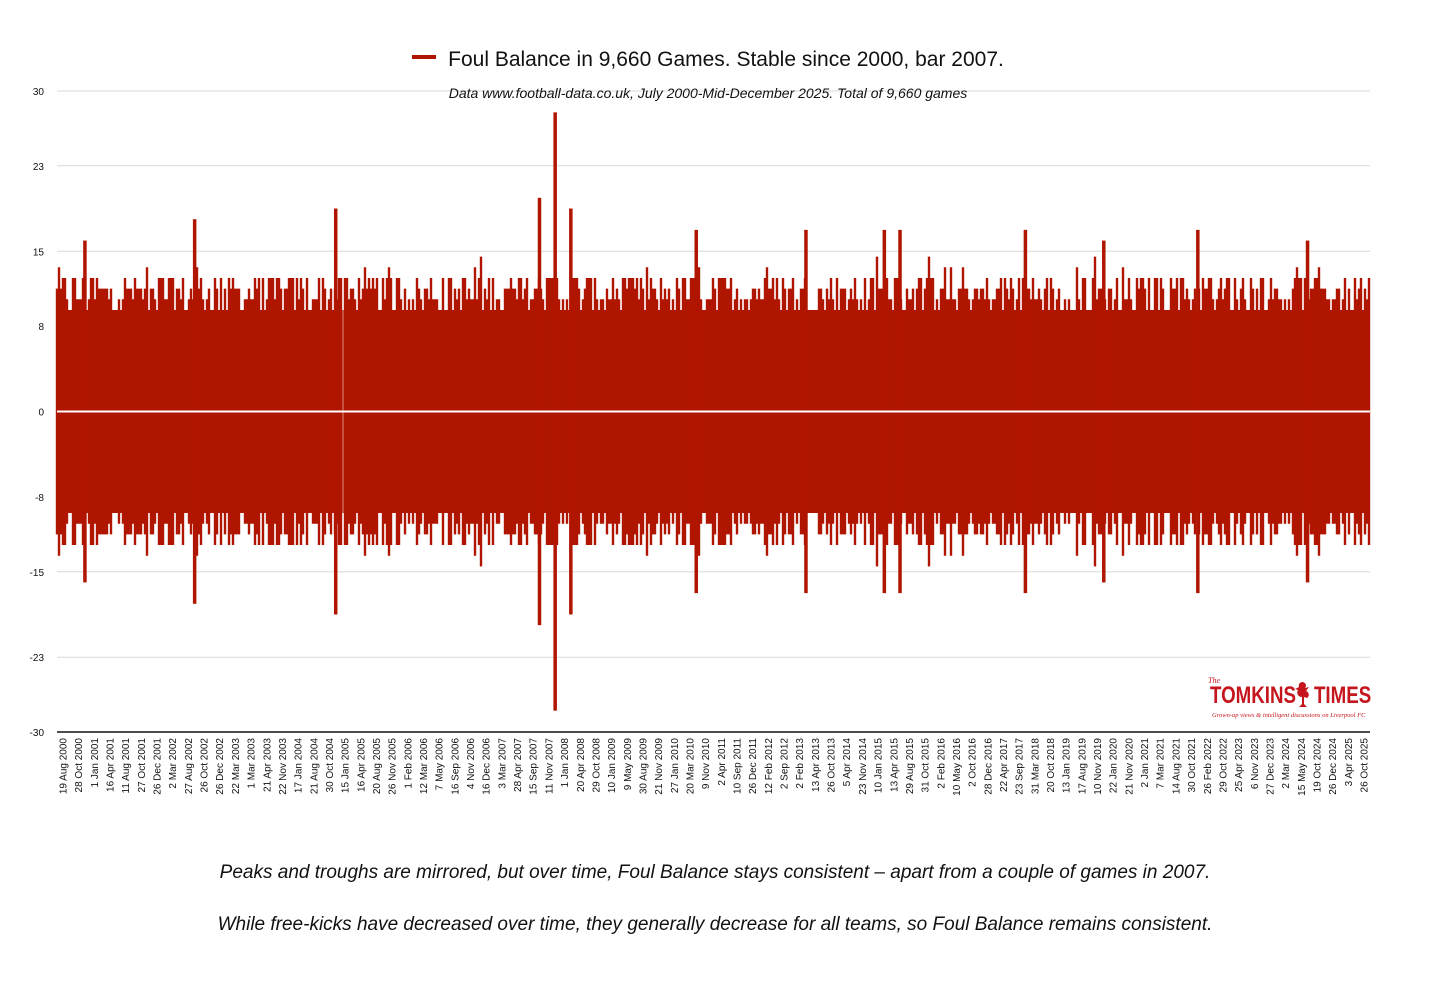  What do you see at coordinates (894, 765) in the screenshot?
I see `x-tick-label: 13 Apr 2015` at bounding box center [894, 765].